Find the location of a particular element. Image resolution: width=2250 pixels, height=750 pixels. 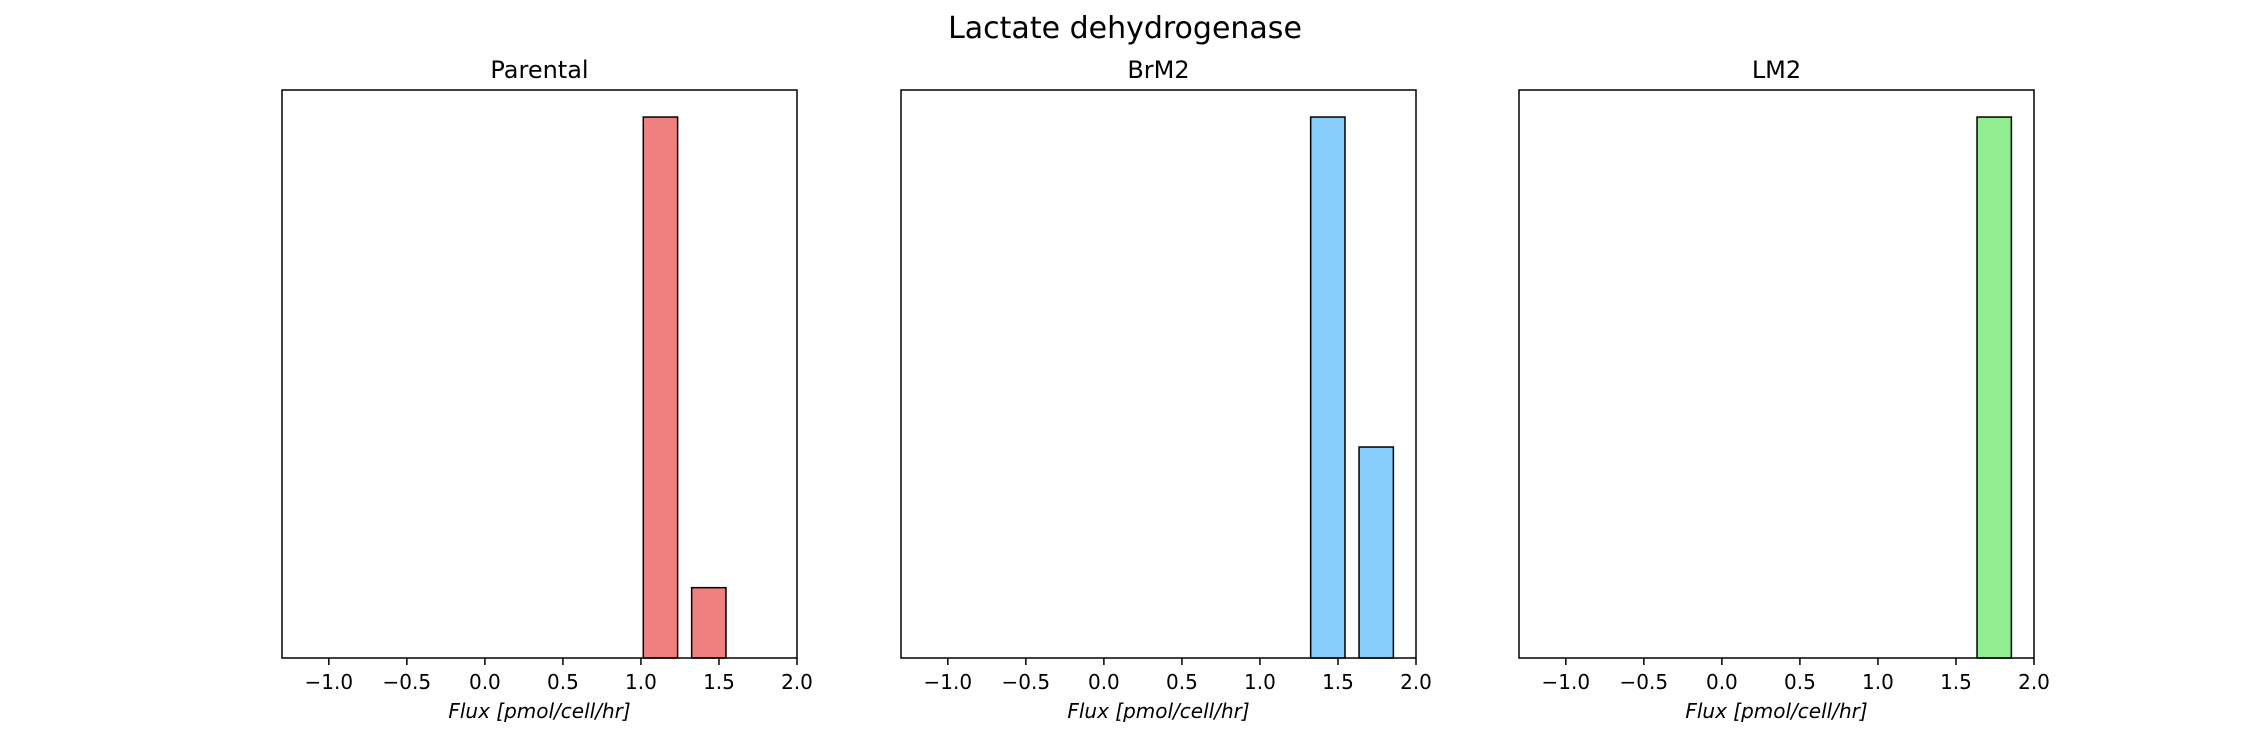

subplot-title: LM2 is located at coordinates (1776, 70).